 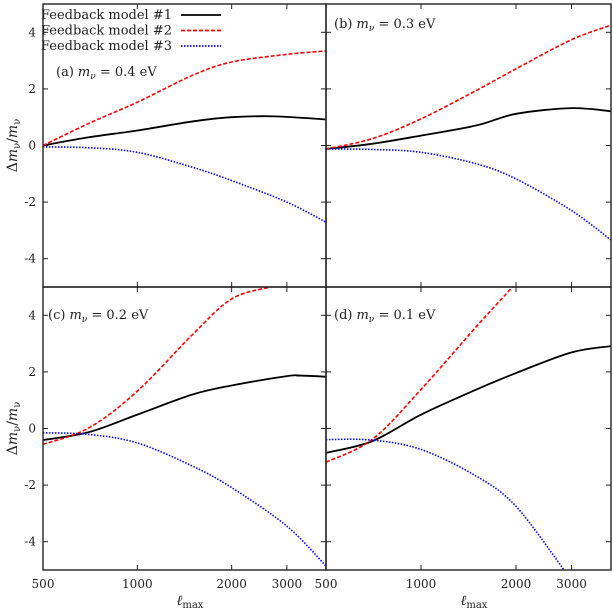 I want to click on panel-label-prefix: (c), so click(x=56, y=315).